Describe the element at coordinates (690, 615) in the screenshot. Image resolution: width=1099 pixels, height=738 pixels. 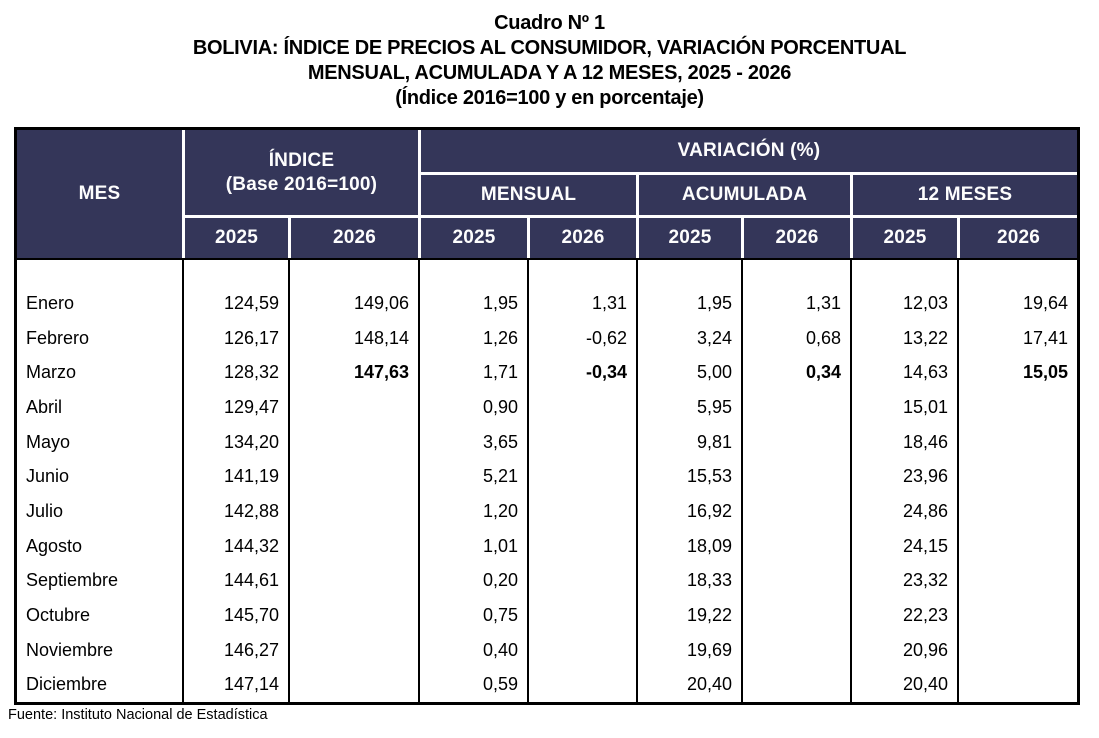
I see `value-cell: 19,22` at that location.